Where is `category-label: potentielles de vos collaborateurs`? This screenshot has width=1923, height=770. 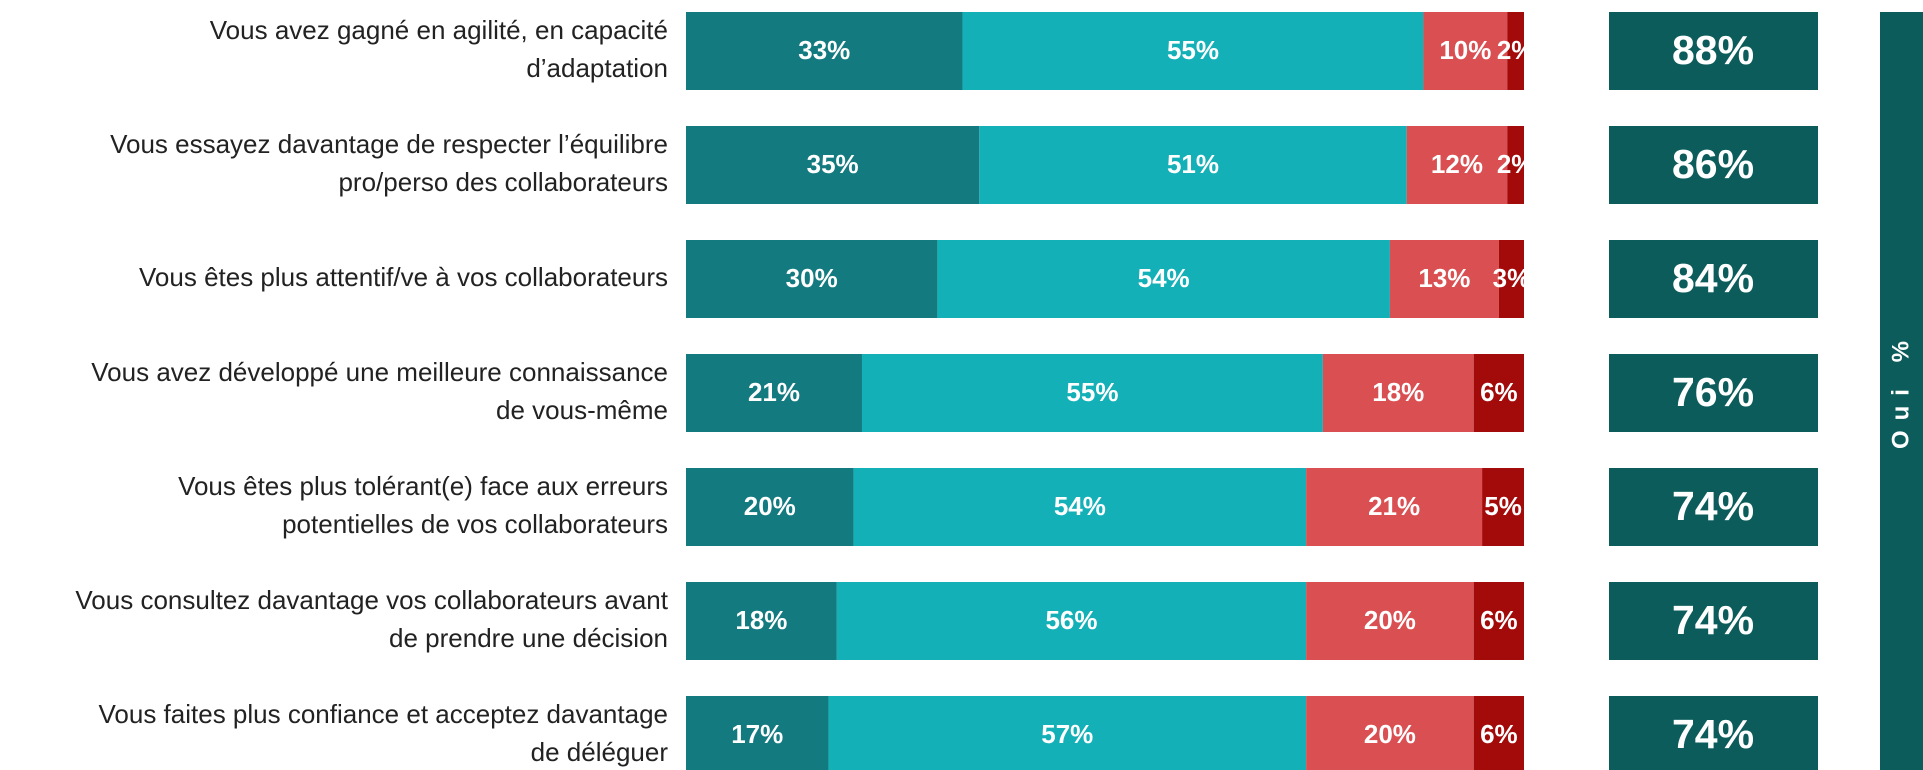
category-label: potentielles de vos collaborateurs is located at coordinates (475, 524).